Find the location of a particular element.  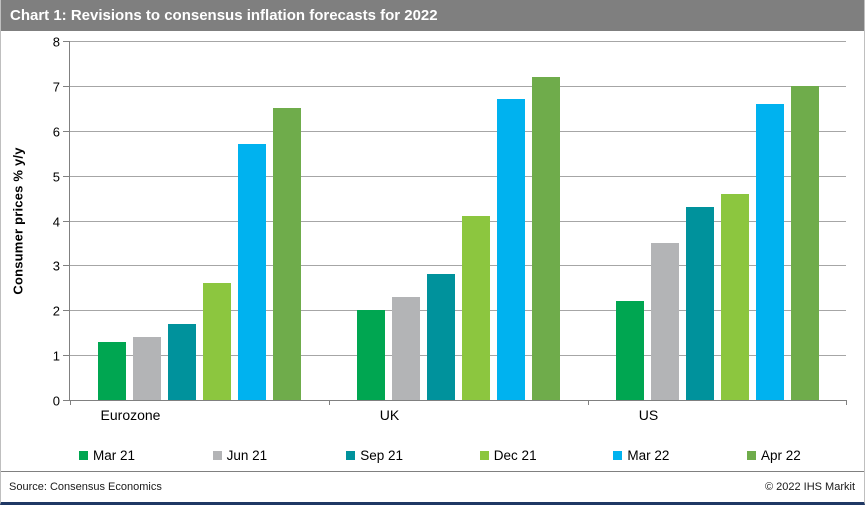

bar-eurozone-jun21 is located at coordinates (147, 368).